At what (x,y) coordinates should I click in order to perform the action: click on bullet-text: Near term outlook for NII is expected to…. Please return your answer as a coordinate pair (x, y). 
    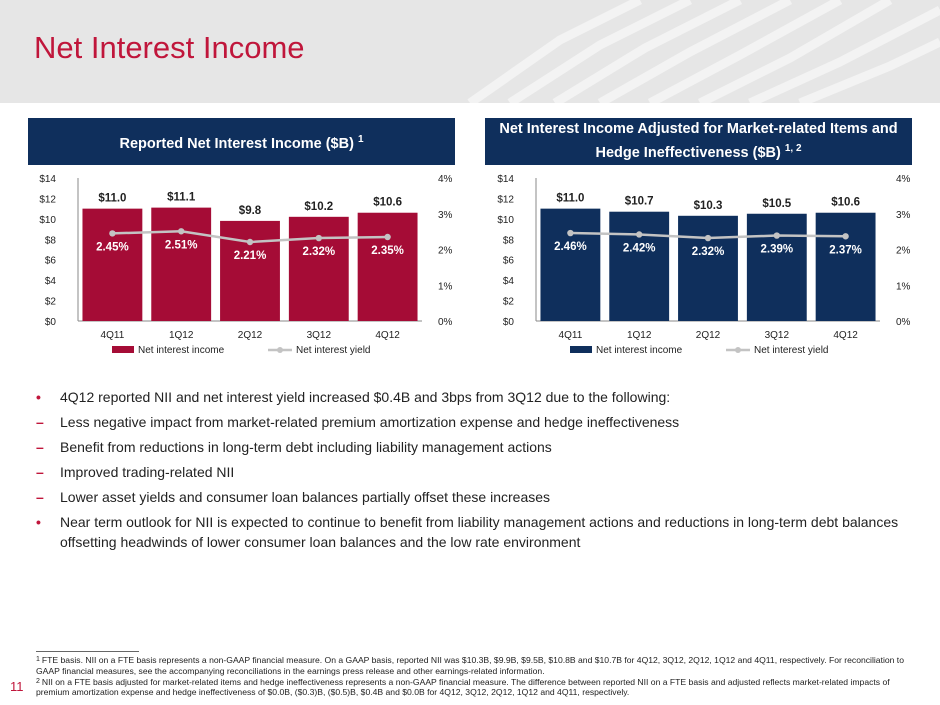
    Looking at the image, I should click on (479, 532).